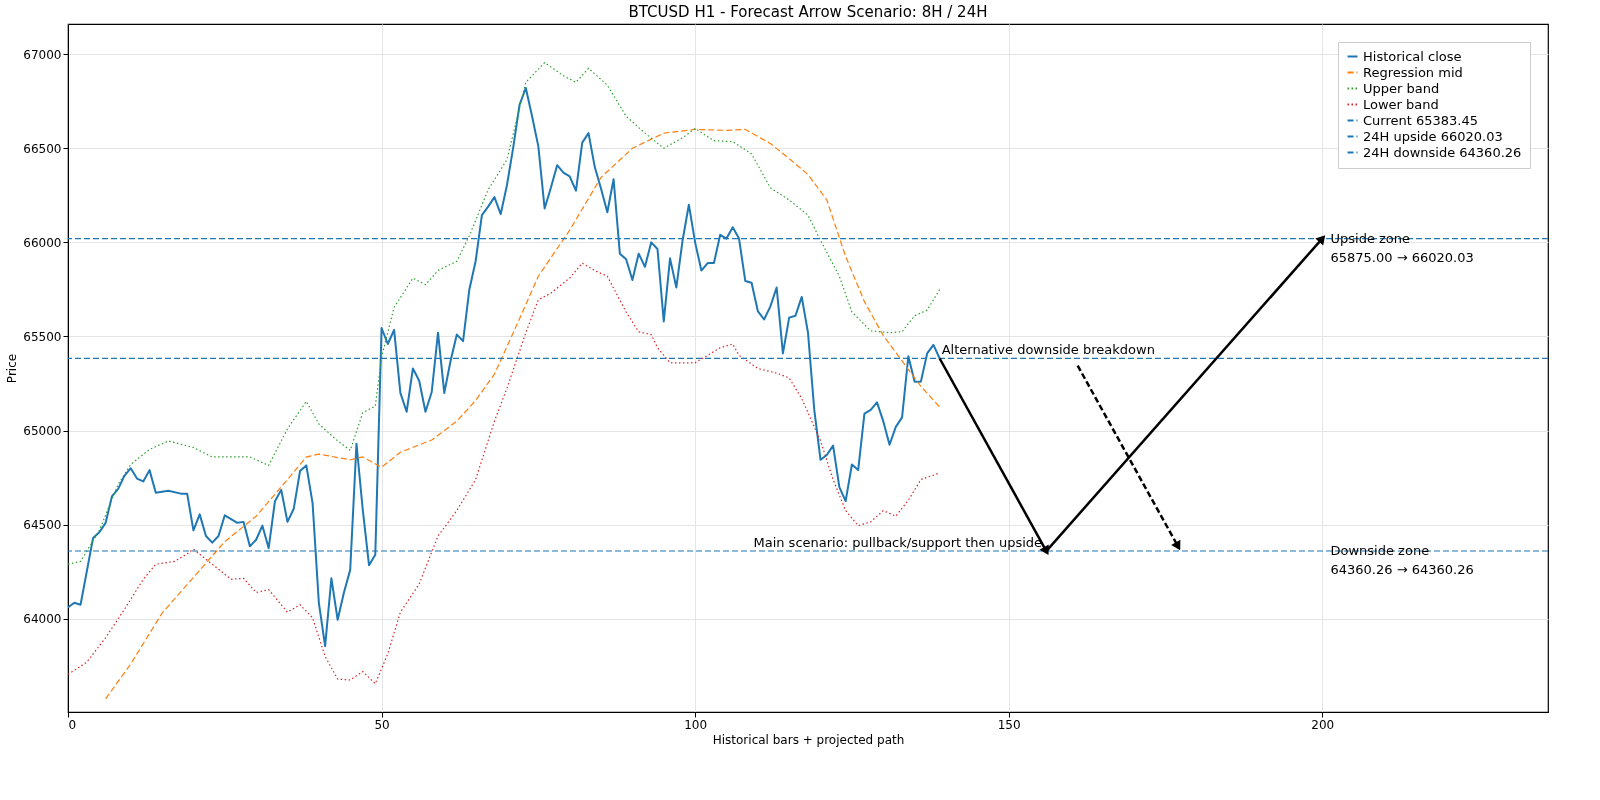 The height and width of the screenshot is (800, 1600). I want to click on x-tick-label: 50, so click(382, 724).